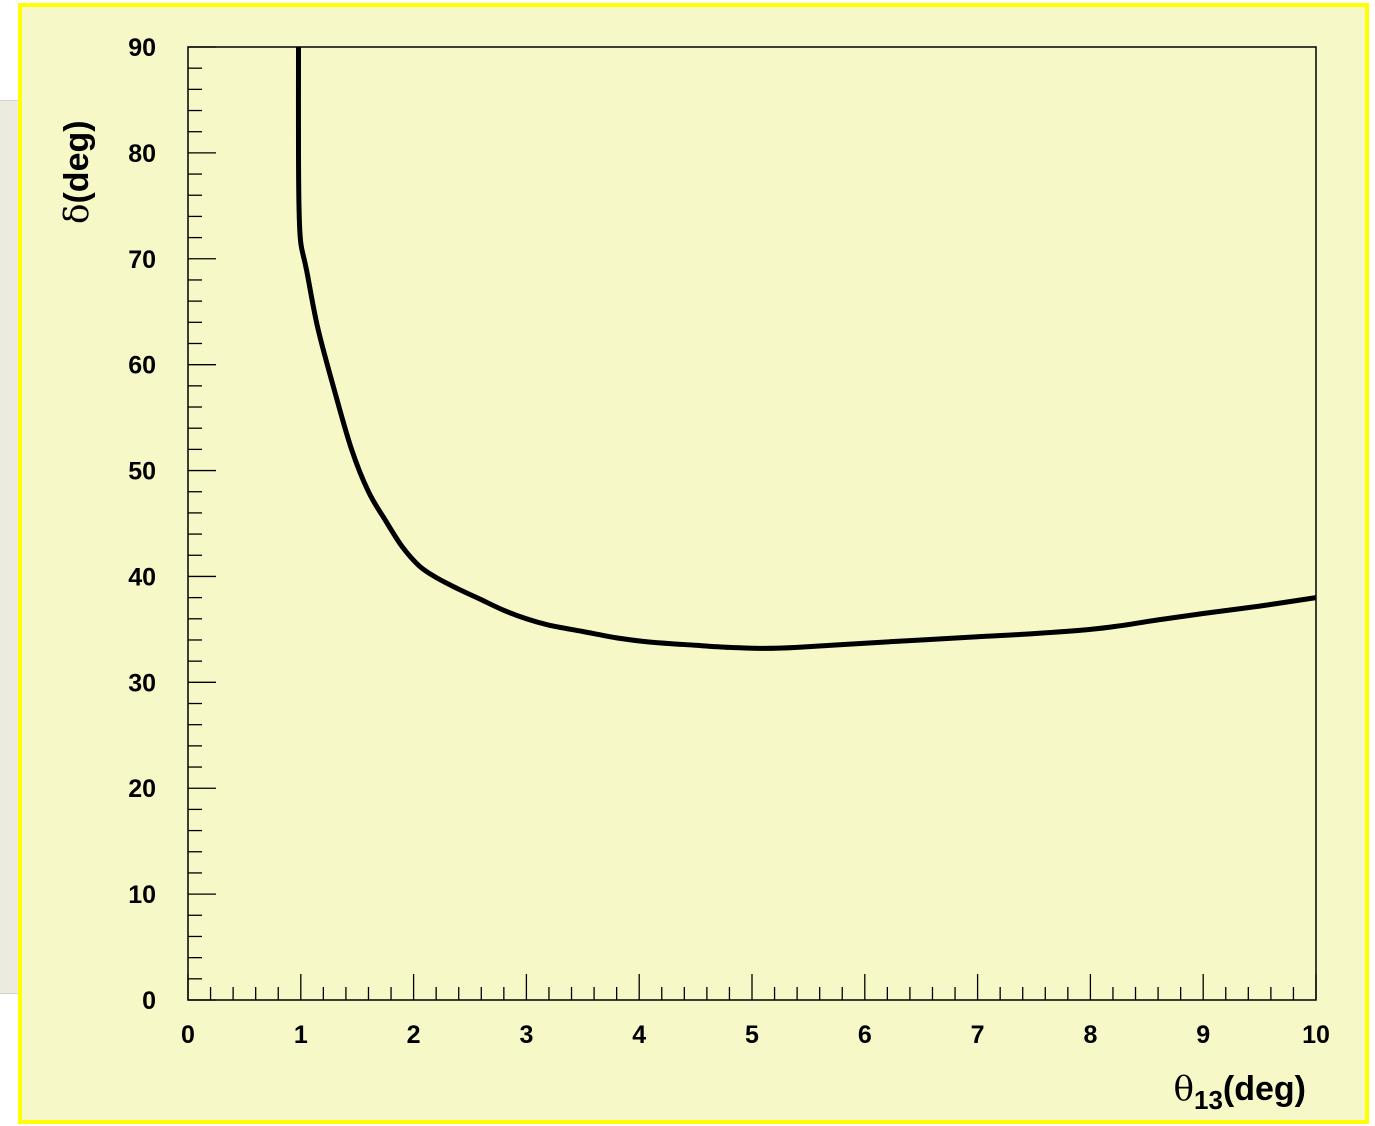 The height and width of the screenshot is (1126, 1375). I want to click on y-axis-title: δ(deg), so click(77, 172).